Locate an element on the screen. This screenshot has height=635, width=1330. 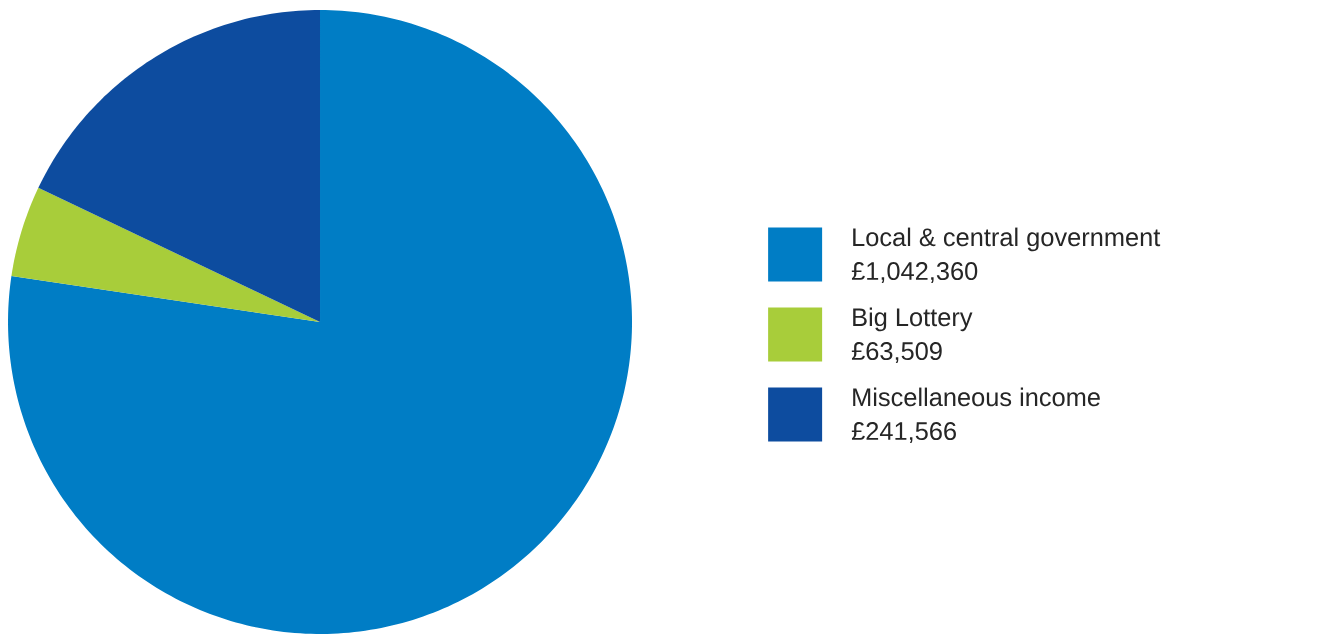
data-label: £63,509 is located at coordinates (896, 353).